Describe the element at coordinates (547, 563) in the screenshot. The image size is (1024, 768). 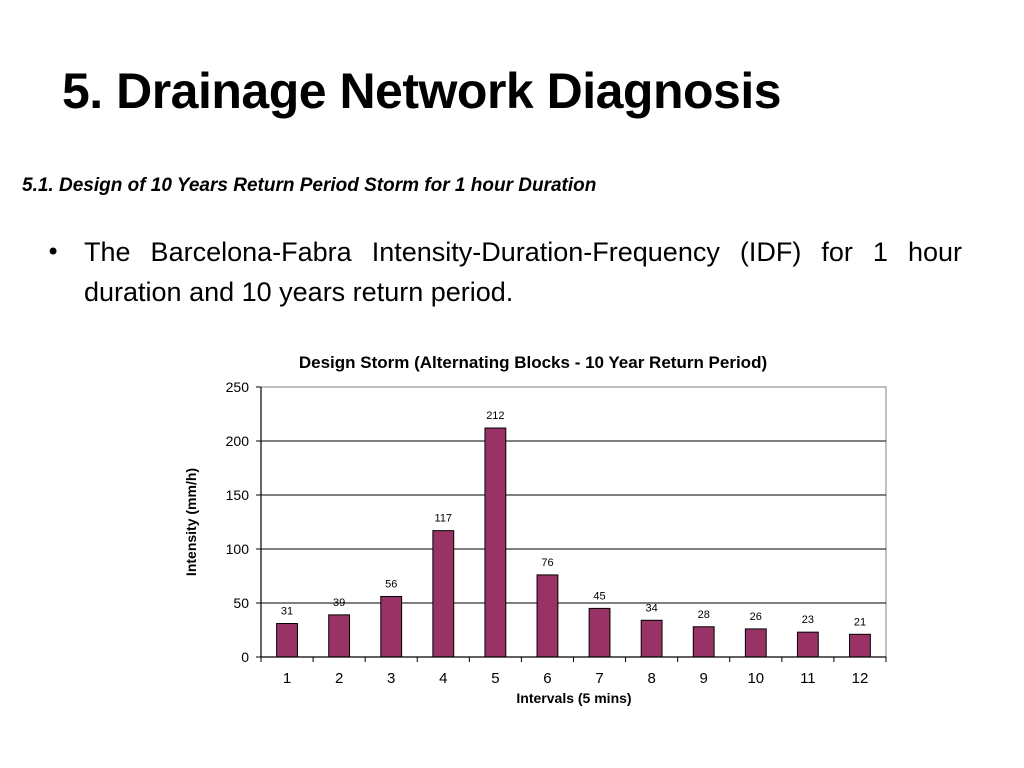
I see `bar-value-label: 76` at that location.